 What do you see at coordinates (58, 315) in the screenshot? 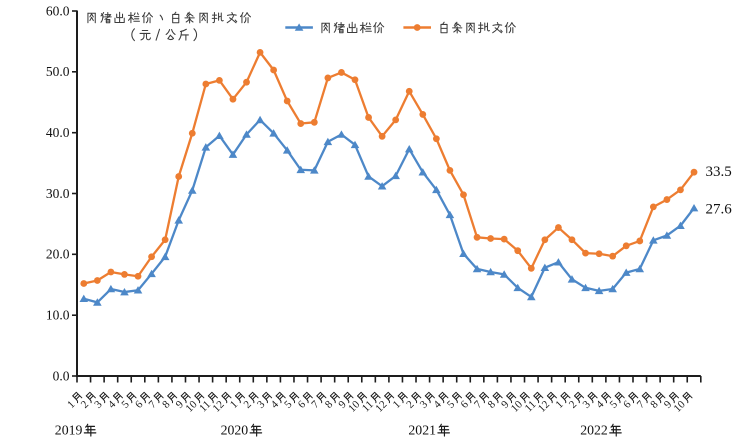
I see `svg-text: 10.0` at bounding box center [58, 315].